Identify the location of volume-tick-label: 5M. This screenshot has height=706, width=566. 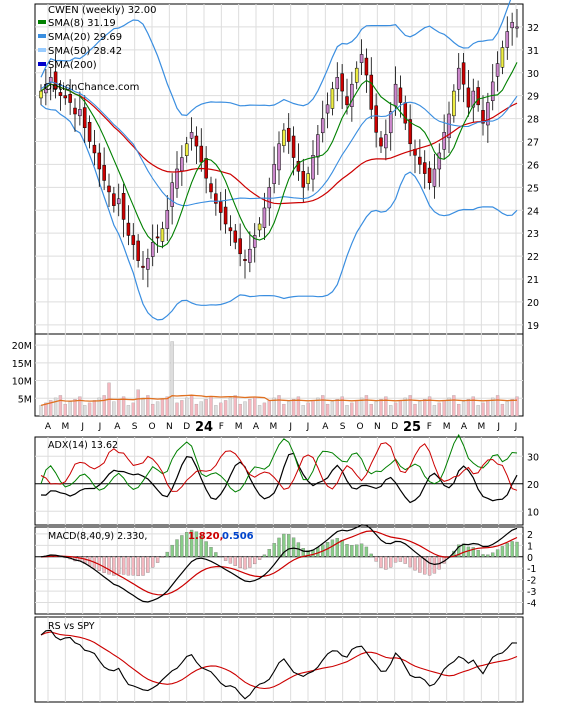
(25, 399).